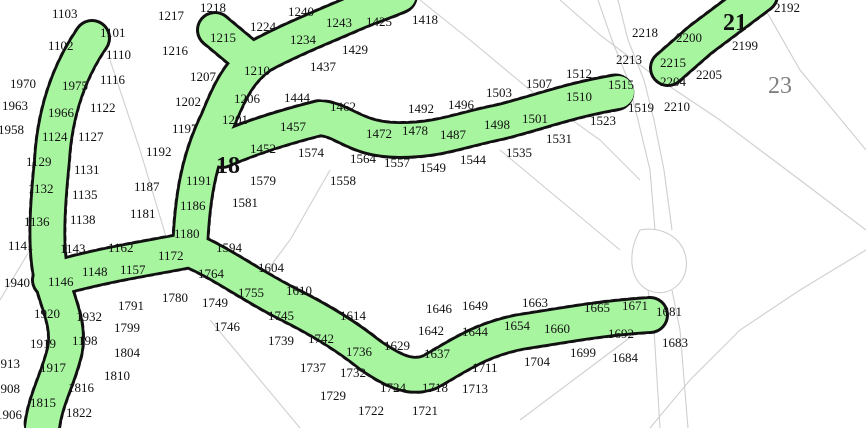 This screenshot has height=433, width=866. I want to click on point-label: 1684, so click(625, 357).